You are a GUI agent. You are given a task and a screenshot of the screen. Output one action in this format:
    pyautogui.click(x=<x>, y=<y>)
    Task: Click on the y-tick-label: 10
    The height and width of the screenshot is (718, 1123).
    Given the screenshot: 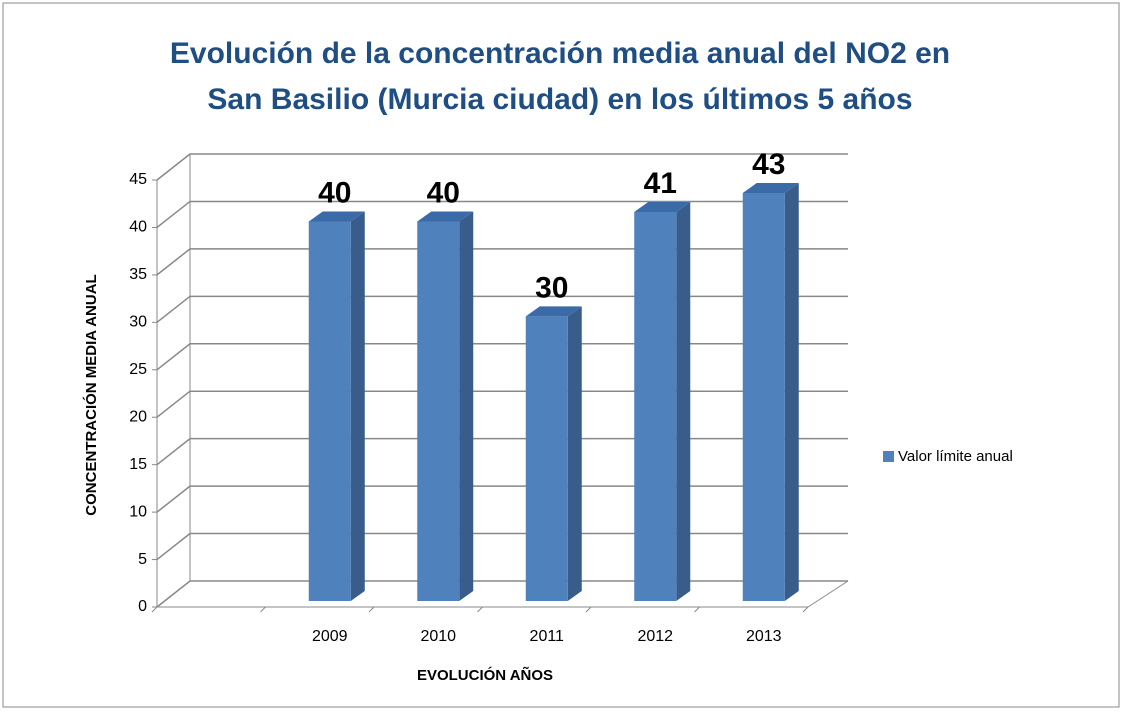 What is the action you would take?
    pyautogui.click(x=138, y=511)
    